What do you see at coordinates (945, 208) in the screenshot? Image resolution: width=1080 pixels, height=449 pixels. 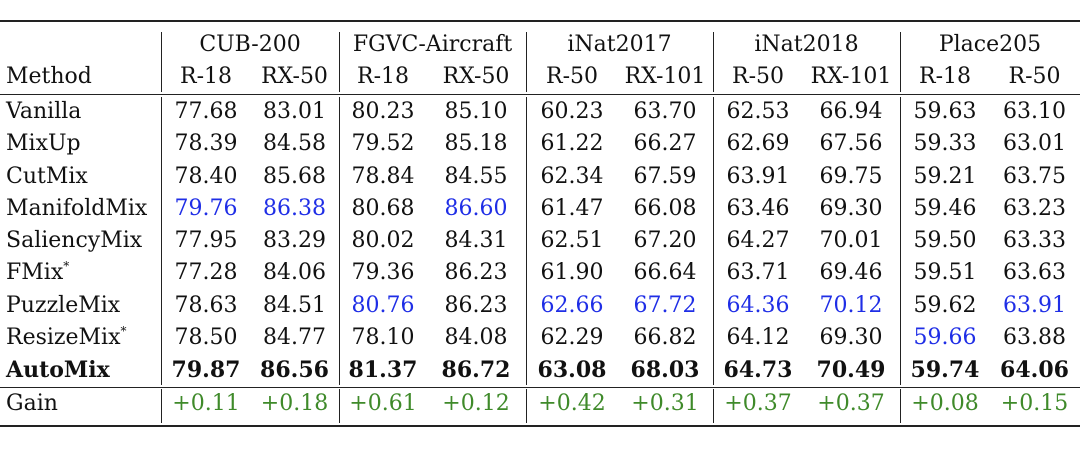 I see `table-cell: 59.46` at bounding box center [945, 208].